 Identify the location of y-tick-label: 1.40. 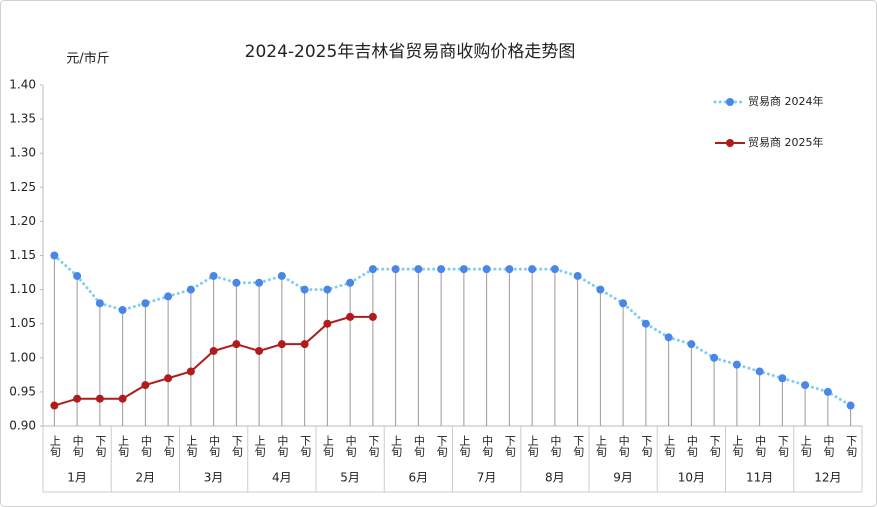
(22, 85).